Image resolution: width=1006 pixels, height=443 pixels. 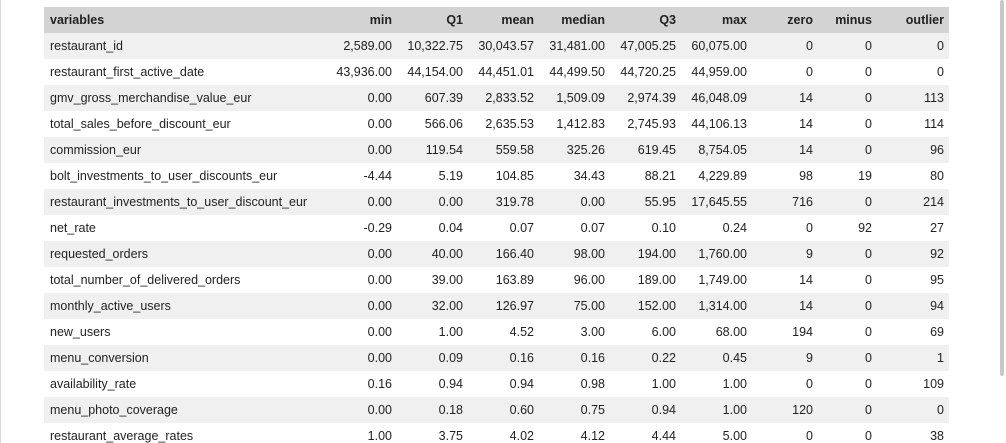 What do you see at coordinates (80, 332) in the screenshot?
I see `variable-name-cell: new_users` at bounding box center [80, 332].